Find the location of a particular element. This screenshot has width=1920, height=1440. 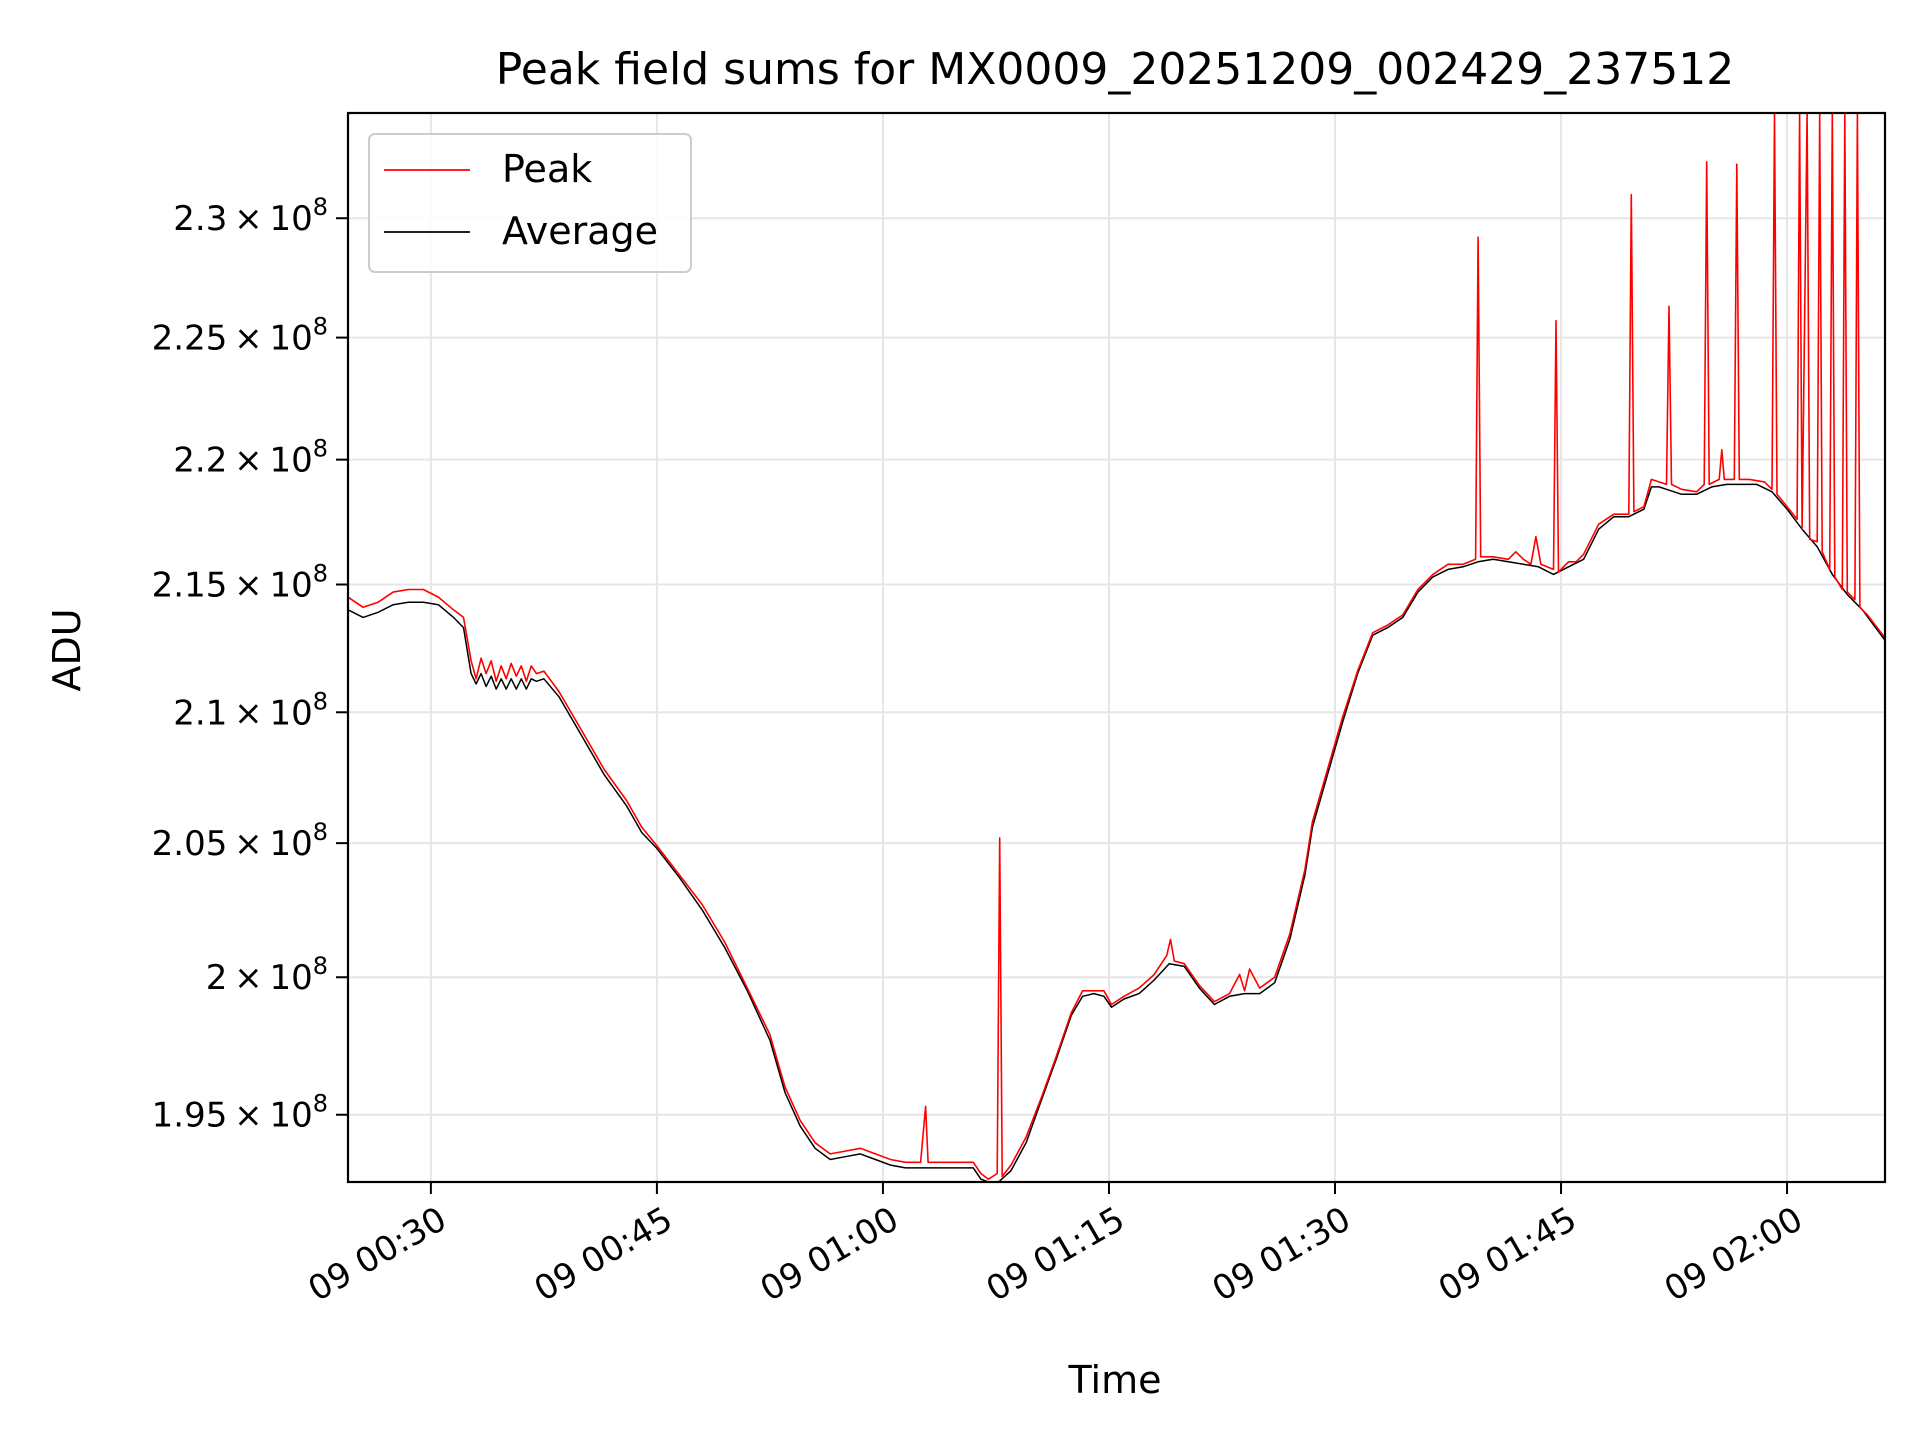

y-tick-mantissa: 2.1 is located at coordinates (200, 713).